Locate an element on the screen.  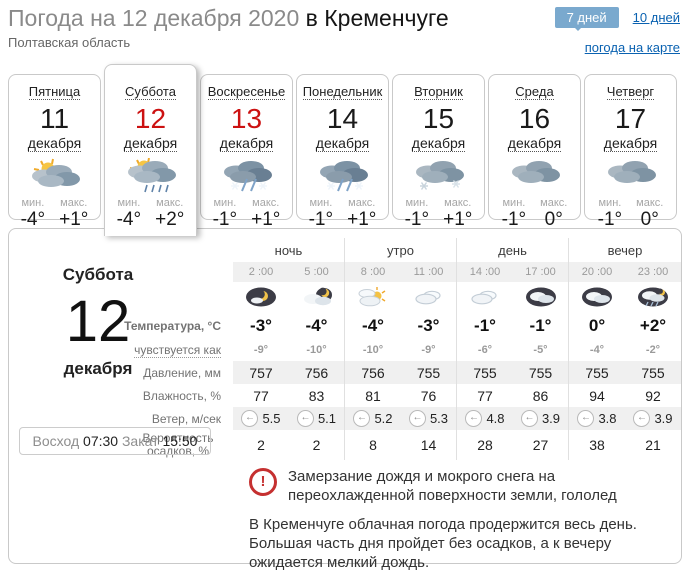
value-cell: 76 is located at coordinates (429, 395).